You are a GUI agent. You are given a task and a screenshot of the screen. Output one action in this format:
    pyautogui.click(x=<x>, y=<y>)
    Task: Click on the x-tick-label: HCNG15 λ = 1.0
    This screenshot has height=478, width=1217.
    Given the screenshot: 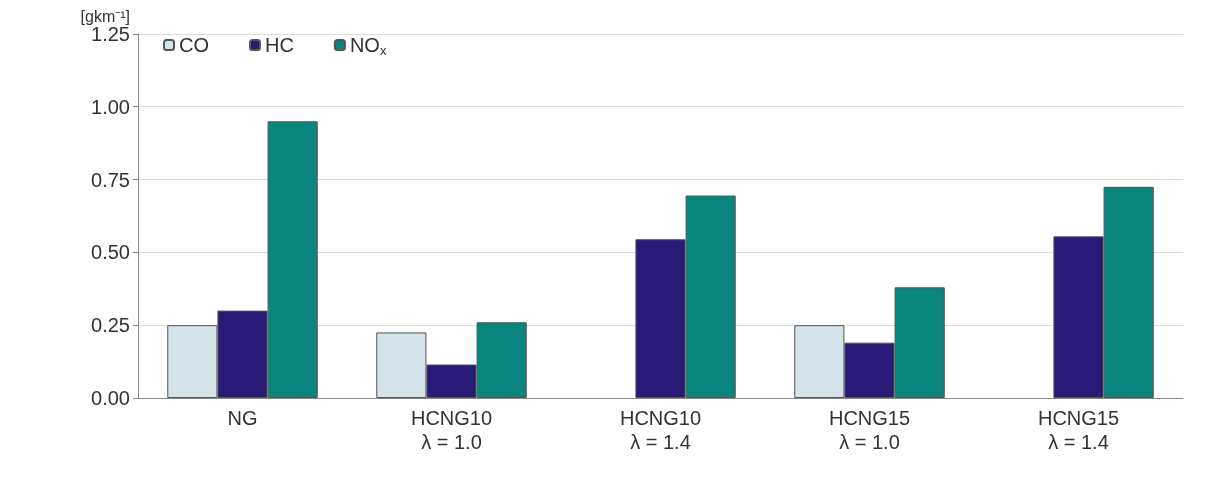 What is the action you would take?
    pyautogui.click(x=869, y=430)
    